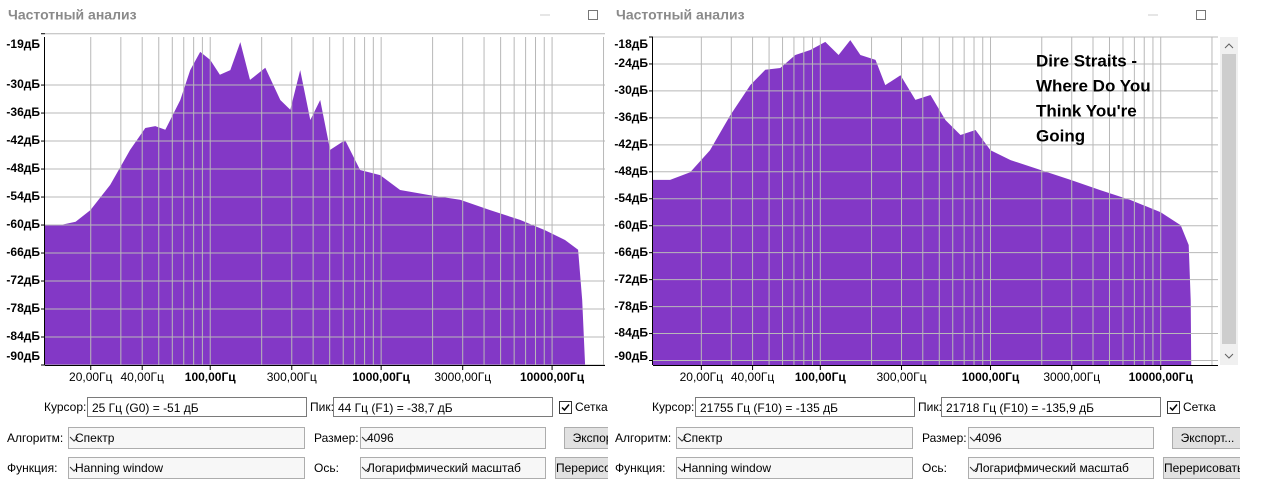  I want to click on scroll-up-arrow, so click(1229, 46).